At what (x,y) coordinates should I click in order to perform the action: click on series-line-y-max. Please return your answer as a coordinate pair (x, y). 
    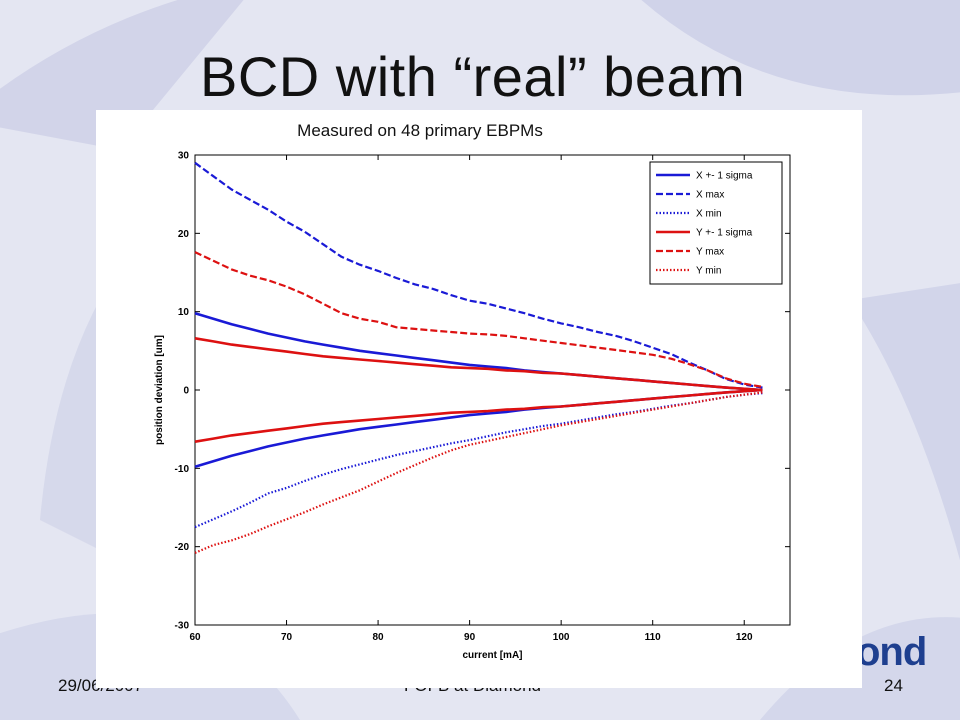
    Looking at the image, I should click on (478, 319).